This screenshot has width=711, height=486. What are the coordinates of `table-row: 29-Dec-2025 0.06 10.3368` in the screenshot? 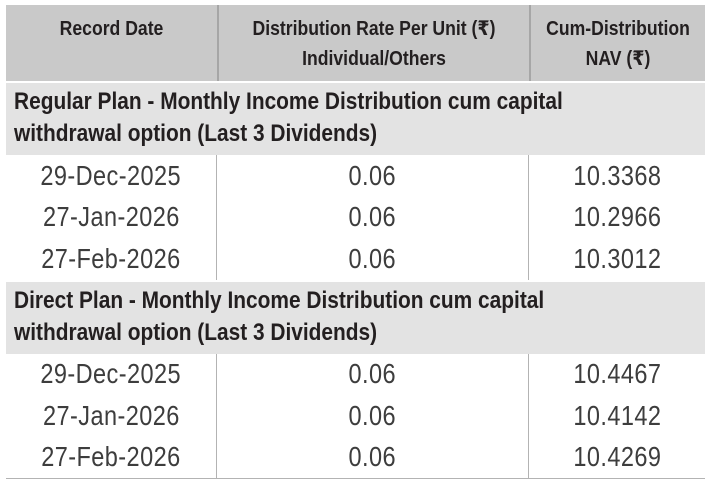 It's located at (355, 176).